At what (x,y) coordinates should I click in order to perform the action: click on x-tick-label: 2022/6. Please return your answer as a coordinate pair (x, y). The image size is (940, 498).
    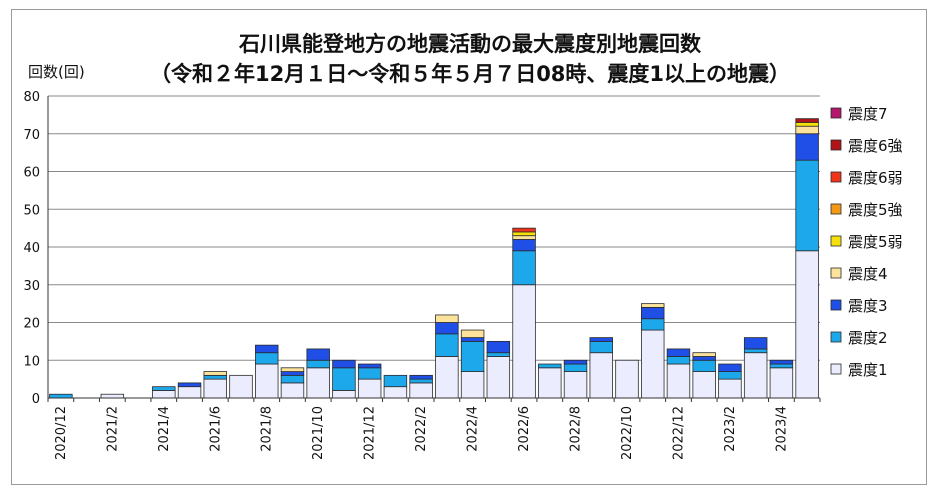
    Looking at the image, I should click on (524, 429).